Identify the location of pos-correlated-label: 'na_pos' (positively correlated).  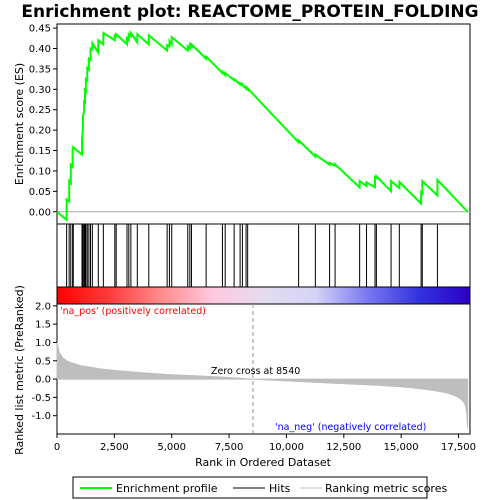
(133, 311).